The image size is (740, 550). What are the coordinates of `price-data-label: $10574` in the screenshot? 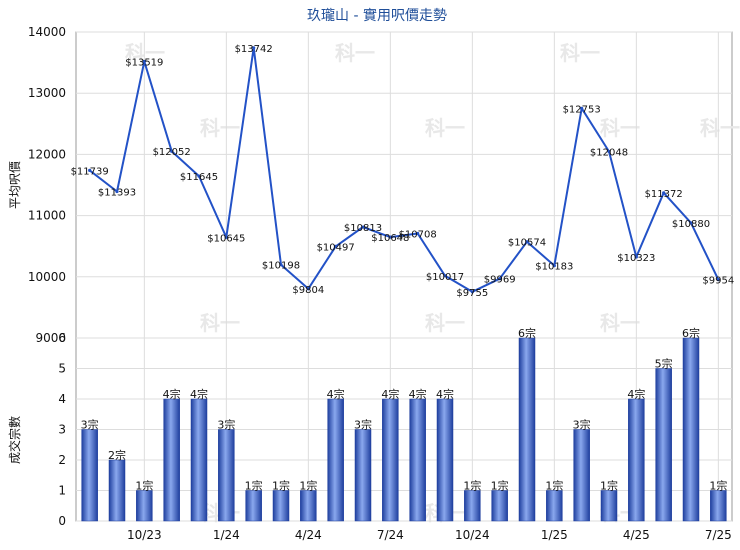 It's located at (527, 243).